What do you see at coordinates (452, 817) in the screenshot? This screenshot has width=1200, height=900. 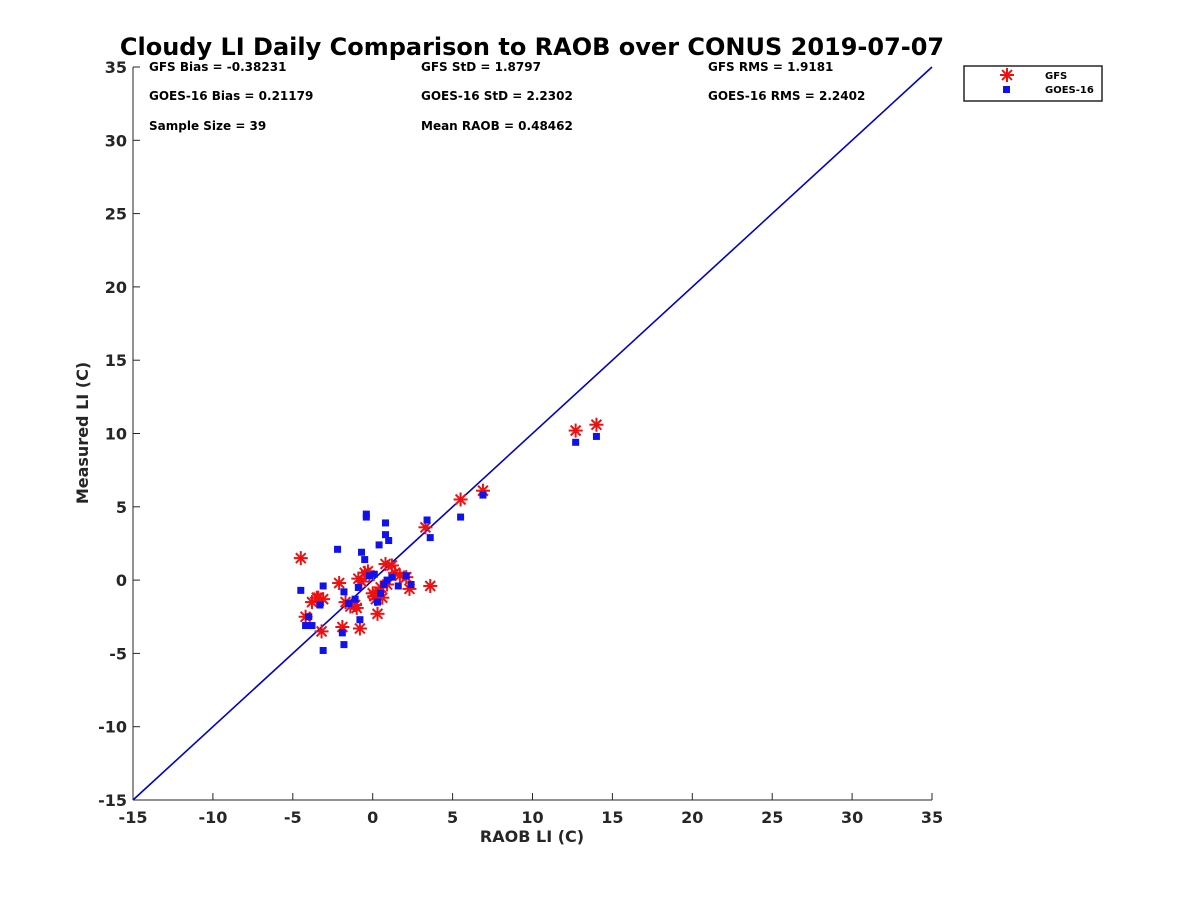 I see `x-tick-label: 5` at bounding box center [452, 817].